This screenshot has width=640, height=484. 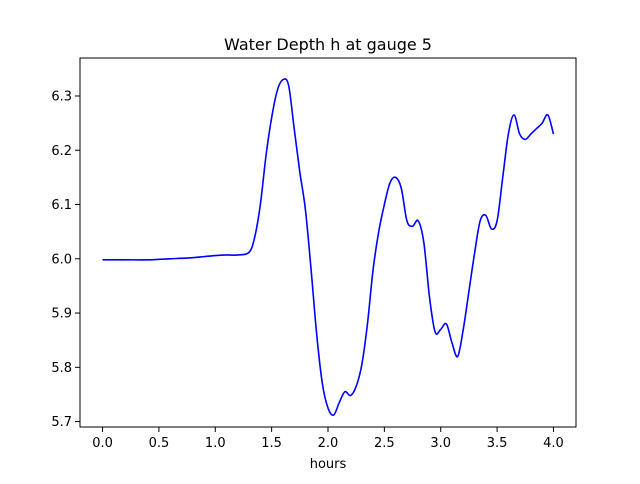 What do you see at coordinates (553, 443) in the screenshot?
I see `x-tick-label: 4.0` at bounding box center [553, 443].